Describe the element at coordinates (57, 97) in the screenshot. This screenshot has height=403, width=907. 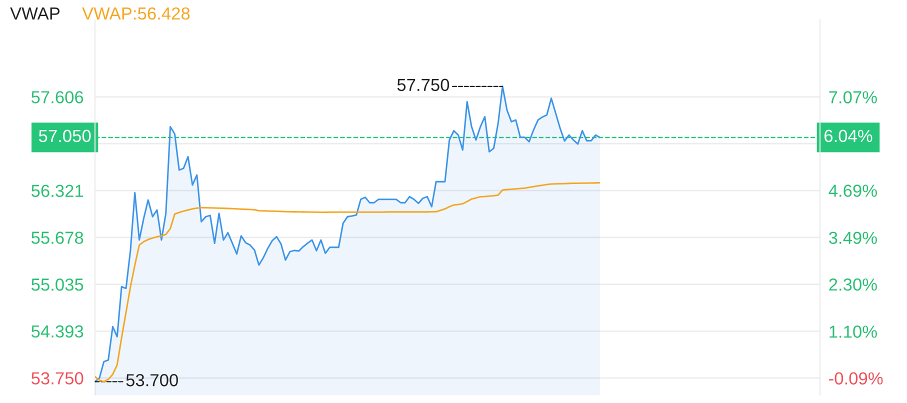
I see `y-tick-label: 57.606` at that location.